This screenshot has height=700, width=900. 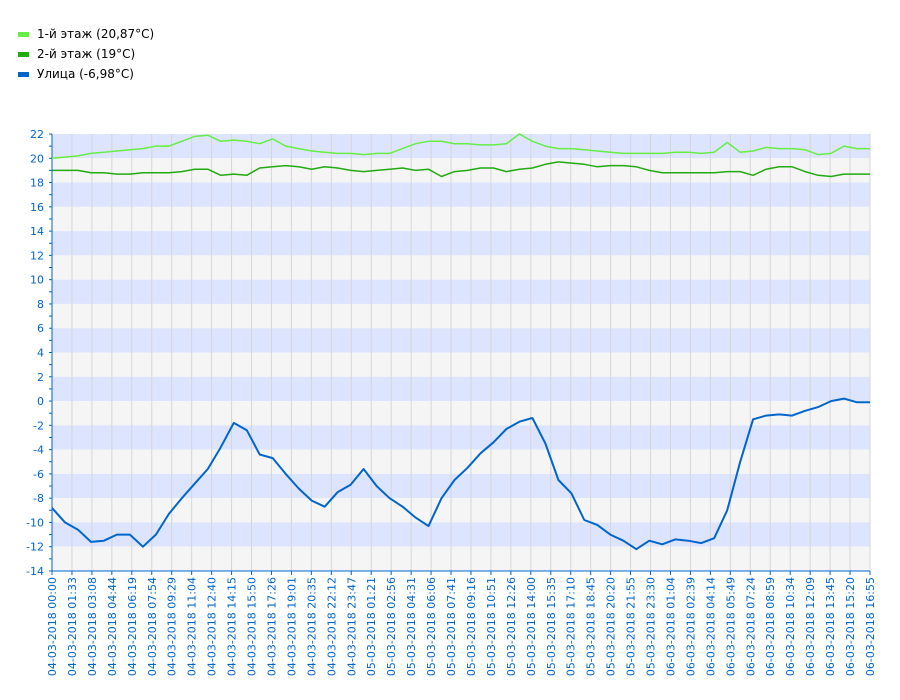 What do you see at coordinates (23, 54) in the screenshot?
I see `legend-swatch-floor2` at bounding box center [23, 54].